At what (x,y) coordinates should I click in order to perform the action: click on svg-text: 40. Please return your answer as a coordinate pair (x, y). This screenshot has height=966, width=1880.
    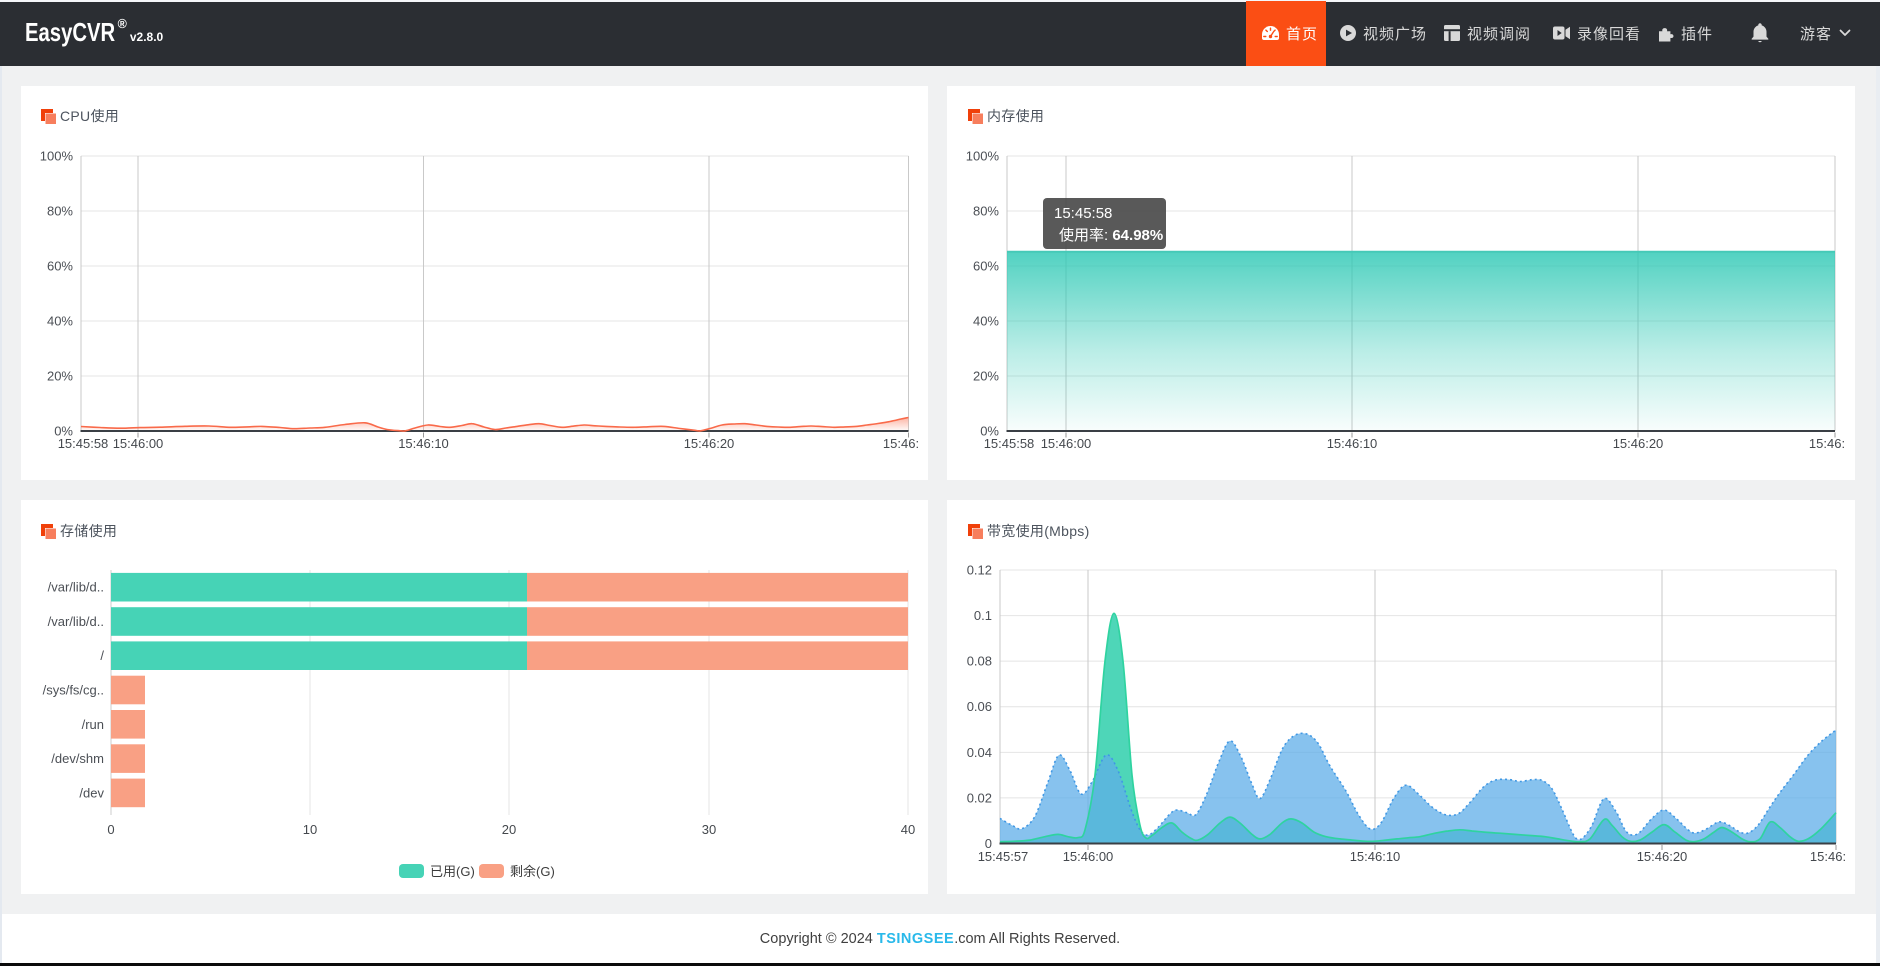
    Looking at the image, I should click on (908, 829).